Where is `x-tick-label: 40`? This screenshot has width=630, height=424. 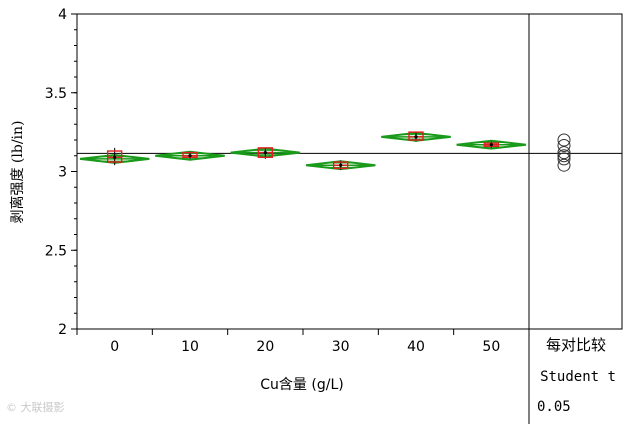
x-tick-label: 40 is located at coordinates (416, 347).